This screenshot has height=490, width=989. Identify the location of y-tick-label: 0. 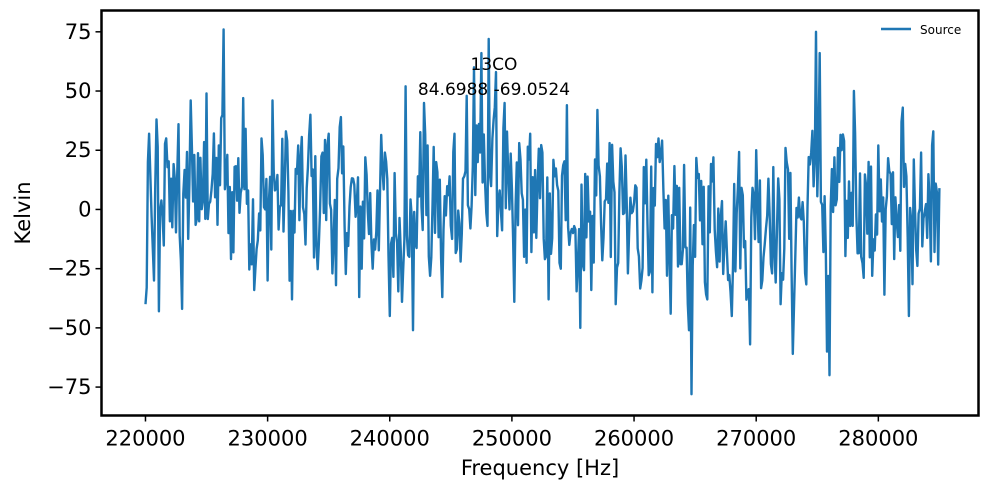
(84, 209).